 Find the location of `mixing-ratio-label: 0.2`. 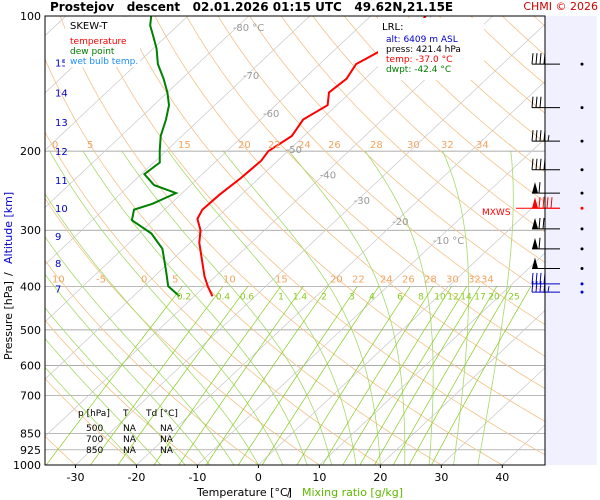

mixing-ratio-label: 0.2 is located at coordinates (184, 297).